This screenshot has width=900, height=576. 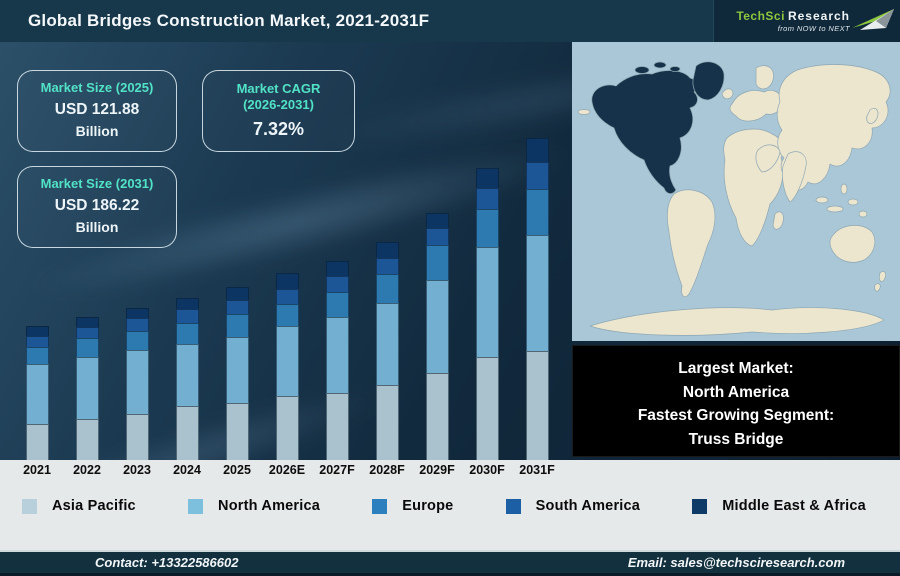 I want to click on bar-2023, so click(x=137, y=384).